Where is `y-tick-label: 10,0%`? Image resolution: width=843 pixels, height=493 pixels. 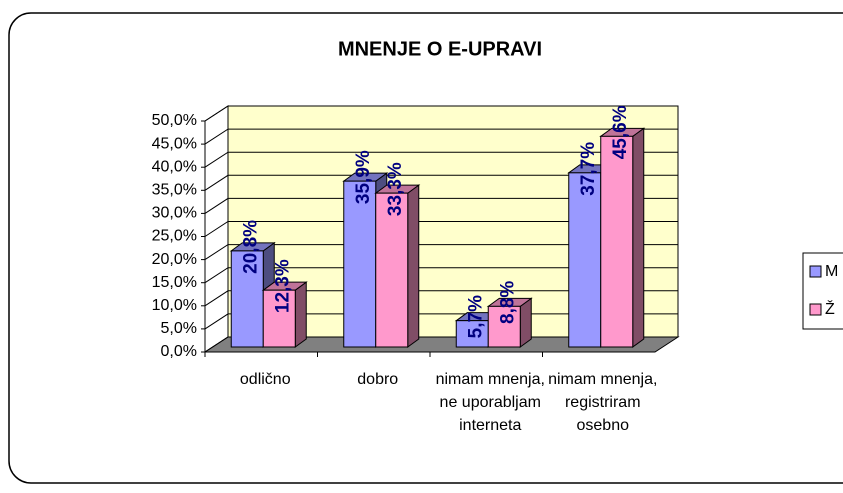 y-tick-label: 10,0% is located at coordinates (174, 305).